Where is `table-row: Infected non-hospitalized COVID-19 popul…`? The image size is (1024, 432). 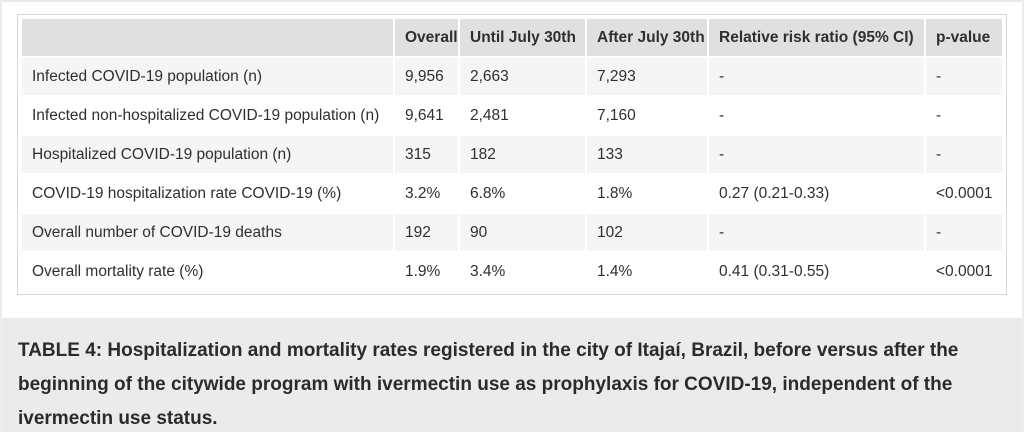 table-row: Infected non-hospitalized COVID-19 popul… is located at coordinates (512, 115).